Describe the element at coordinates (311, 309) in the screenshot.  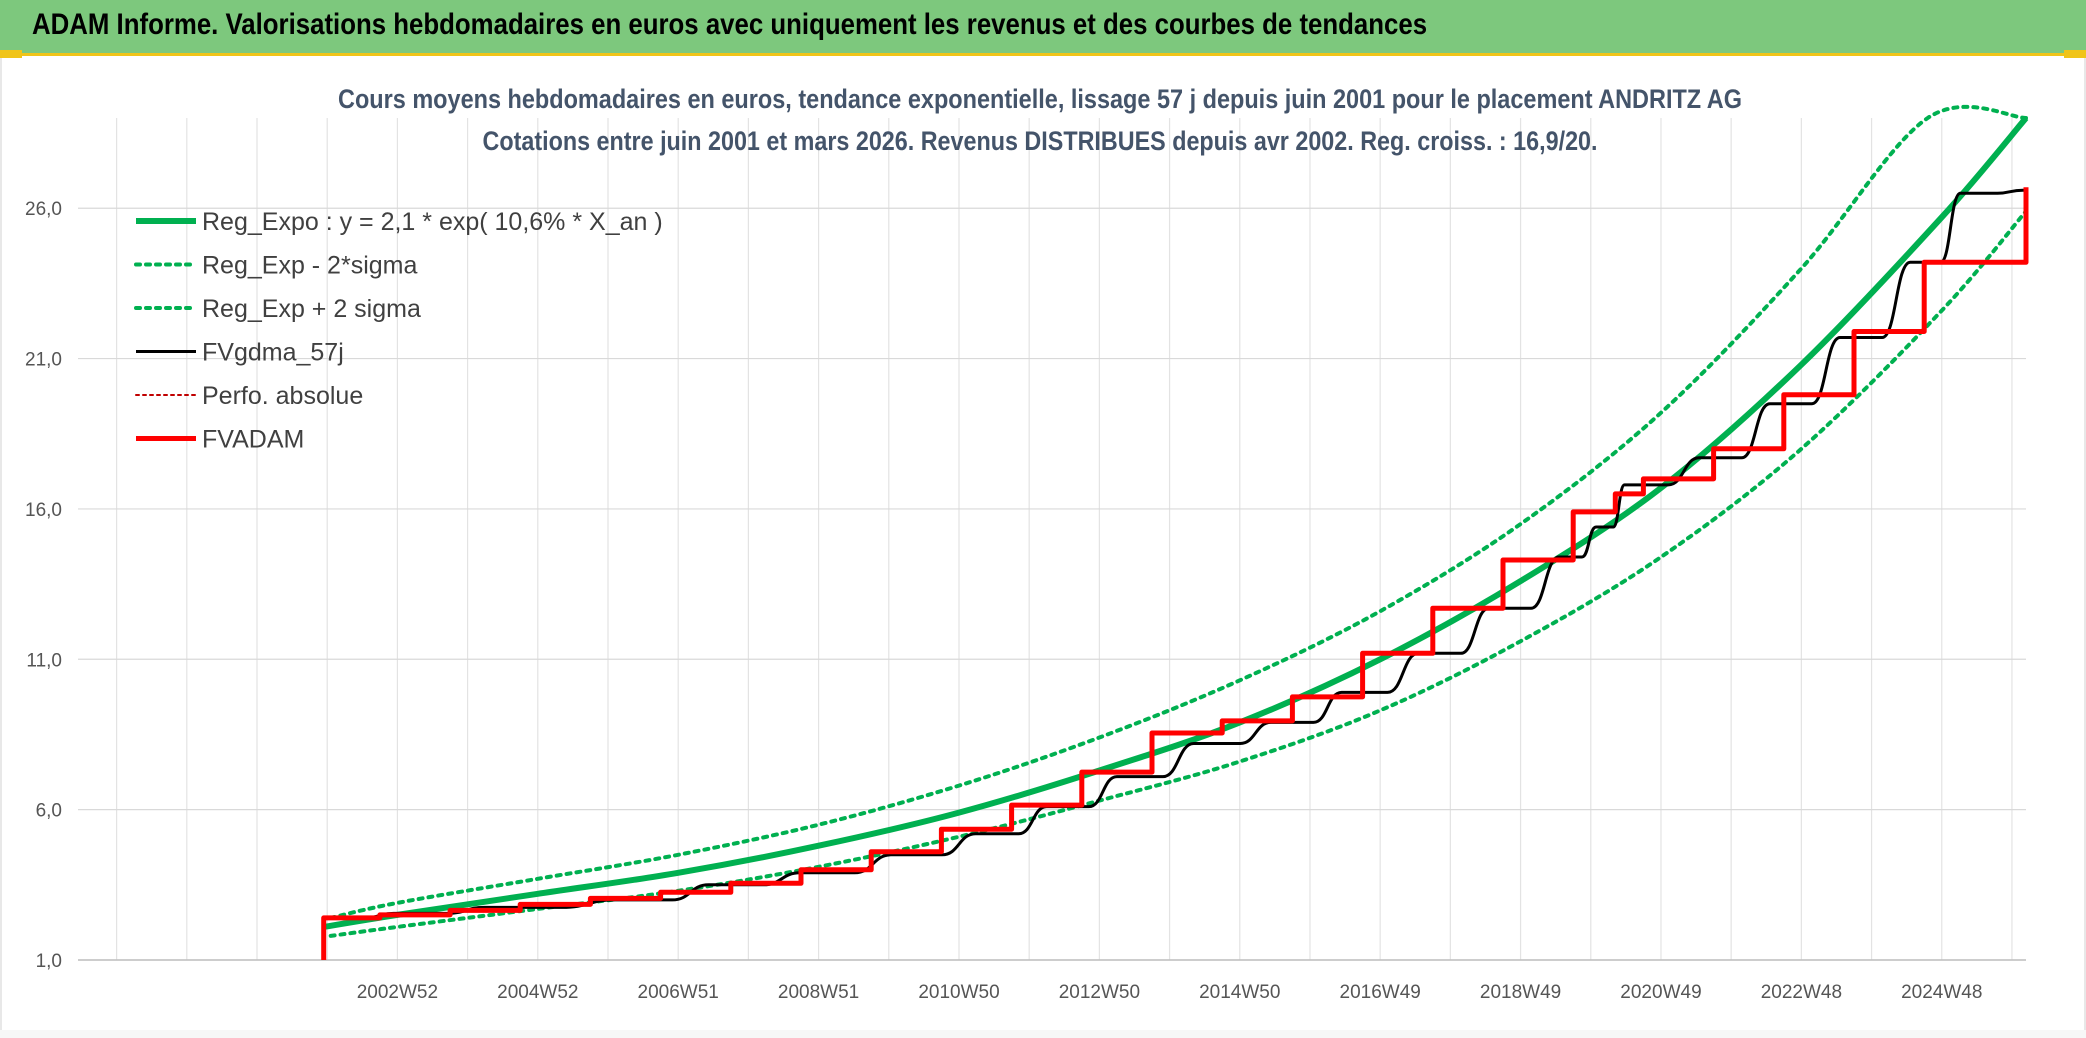
I see `legend-label: Reg_Exp + 2 sigma` at that location.